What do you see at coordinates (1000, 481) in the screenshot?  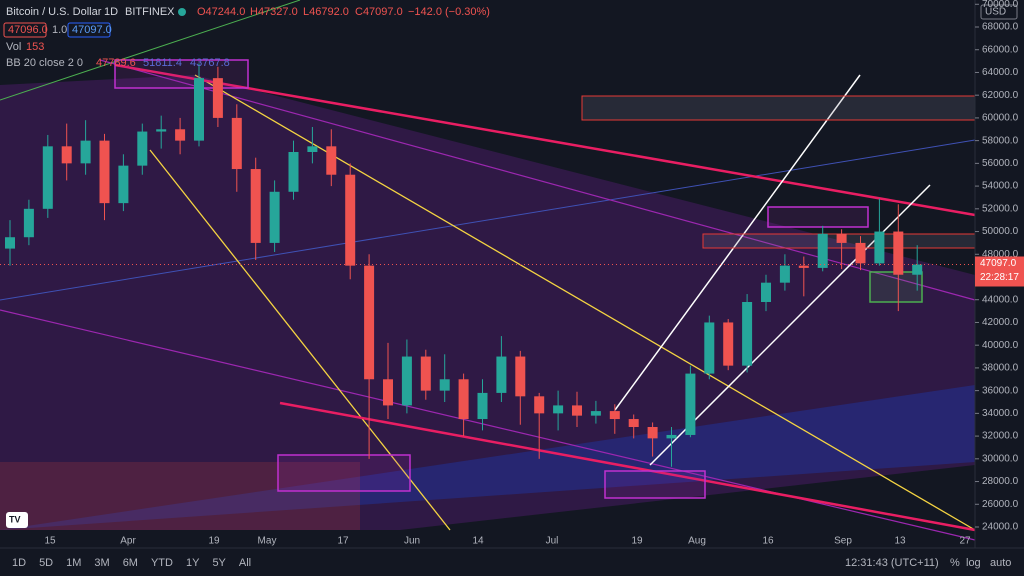 I see `price-label: 28000.0` at bounding box center [1000, 481].